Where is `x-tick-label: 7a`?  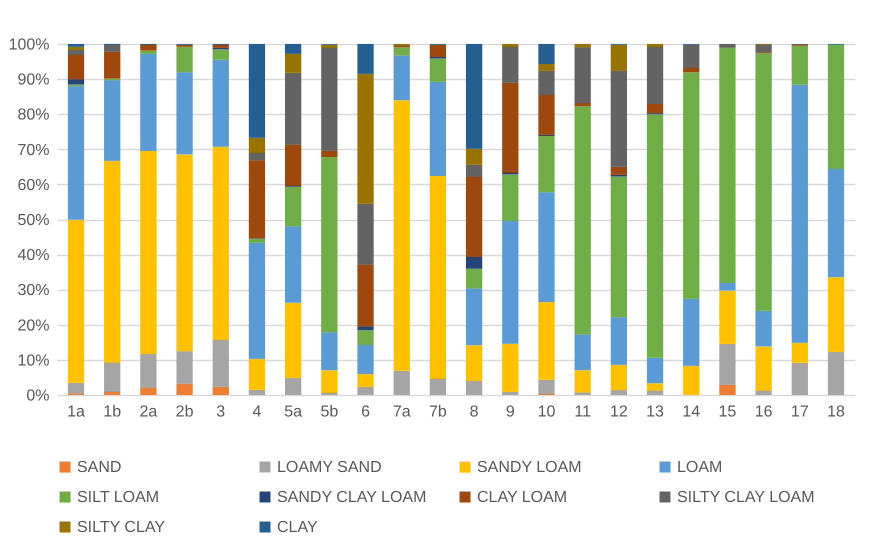
x-tick-label: 7a is located at coordinates (401, 412).